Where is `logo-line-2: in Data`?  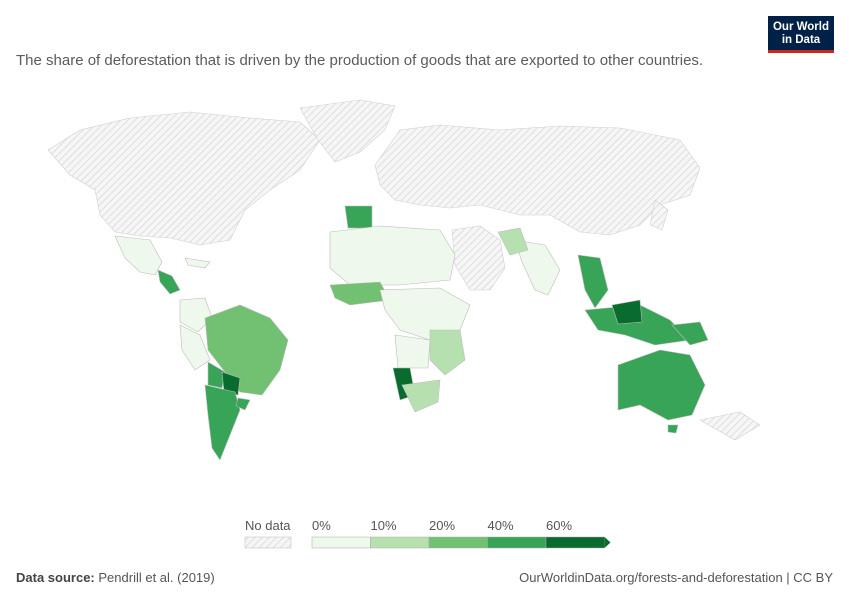
logo-line-2: in Data is located at coordinates (801, 40).